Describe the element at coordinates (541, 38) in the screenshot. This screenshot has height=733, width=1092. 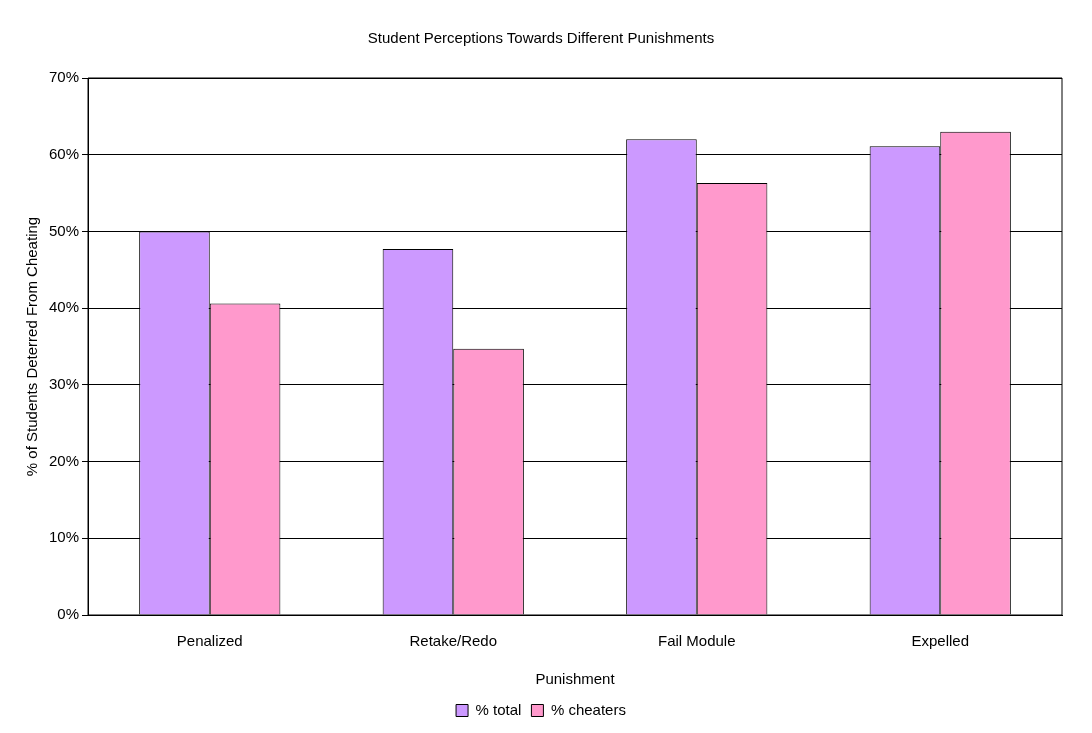
I see `chart-title: Student Perceptions Towards Different Punishments` at that location.